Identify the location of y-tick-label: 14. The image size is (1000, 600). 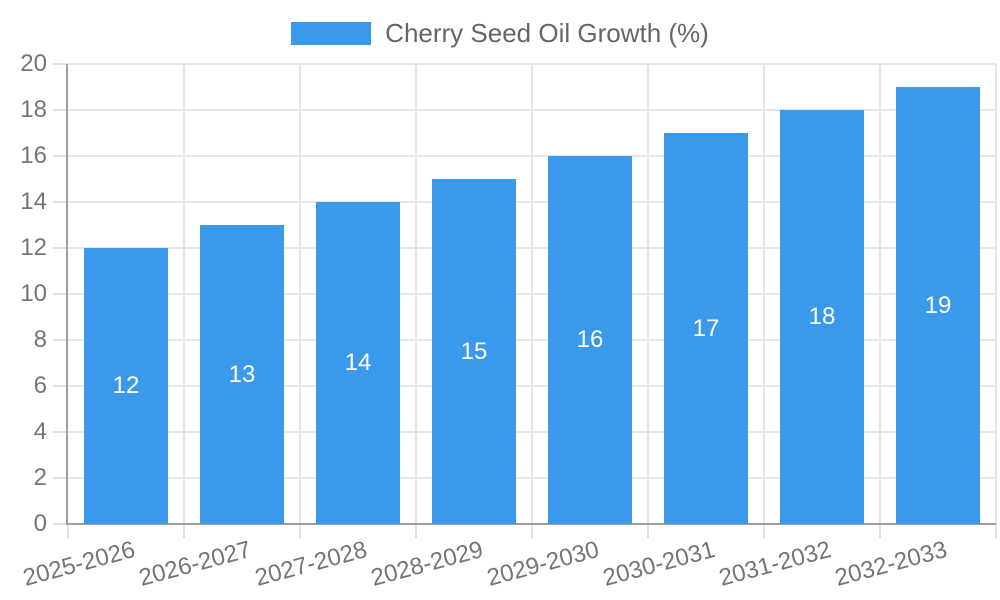
(33, 201).